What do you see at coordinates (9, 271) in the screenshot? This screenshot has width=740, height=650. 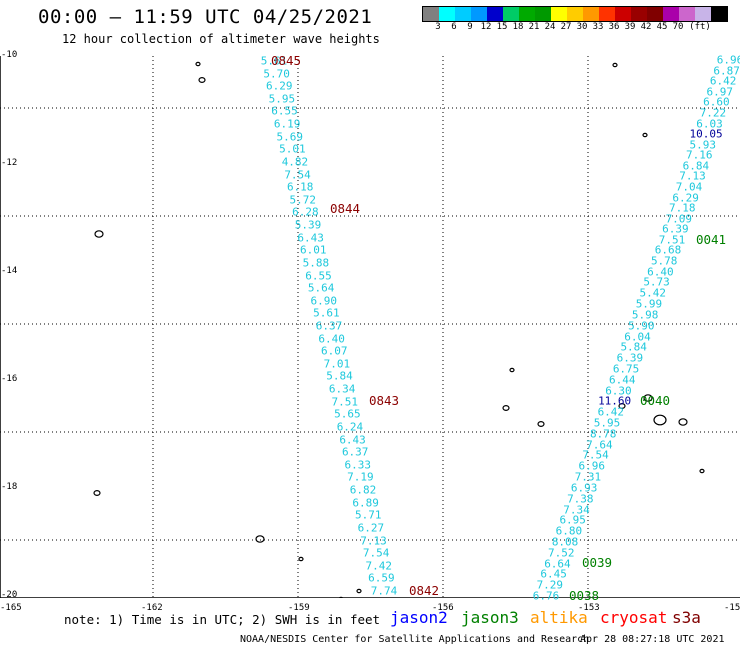 I see `latitude-tick-label: -14` at bounding box center [9, 271].